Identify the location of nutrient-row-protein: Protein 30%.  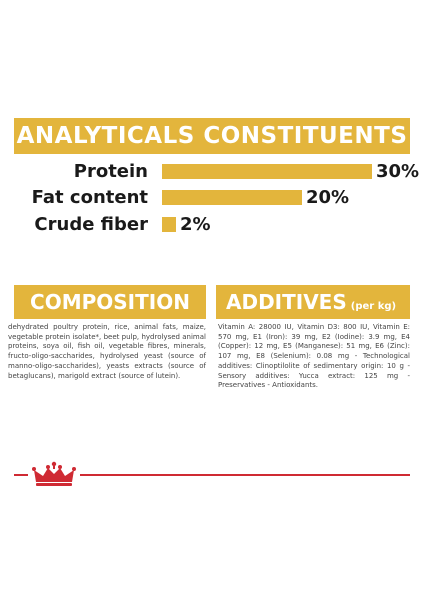
(212, 172).